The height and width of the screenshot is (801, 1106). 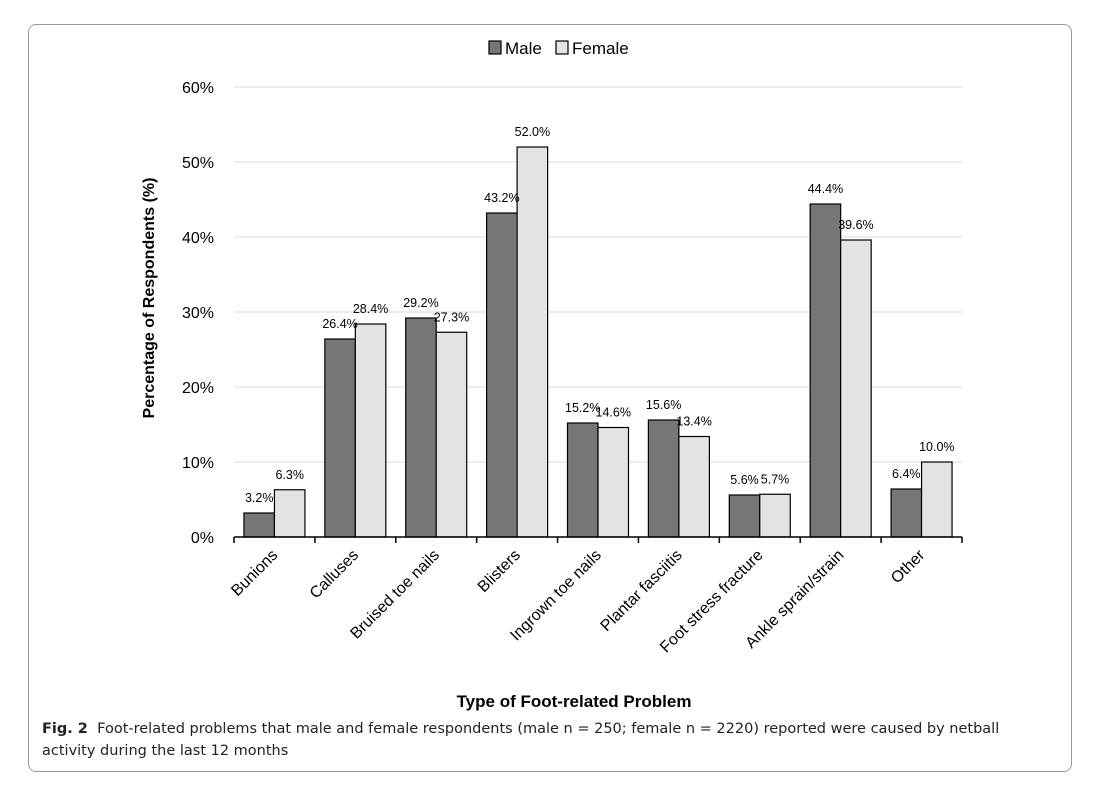 I want to click on y-axis-ticks: 0% 10% 20% 30% 40% 50% 60%, so click(x=198, y=313).